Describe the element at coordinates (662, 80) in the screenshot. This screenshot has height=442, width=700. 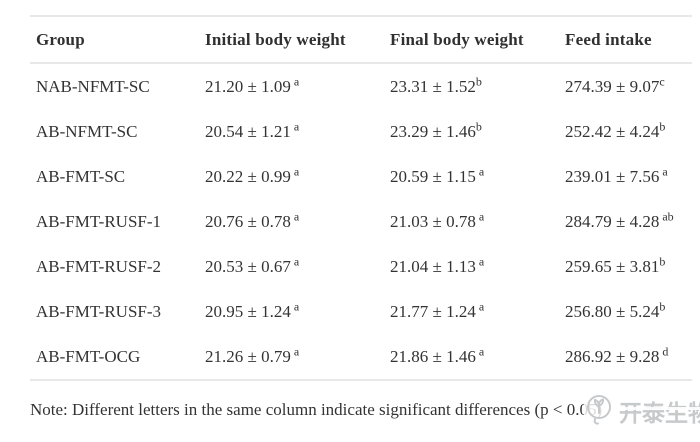
I see `significance-superscript: c` at that location.